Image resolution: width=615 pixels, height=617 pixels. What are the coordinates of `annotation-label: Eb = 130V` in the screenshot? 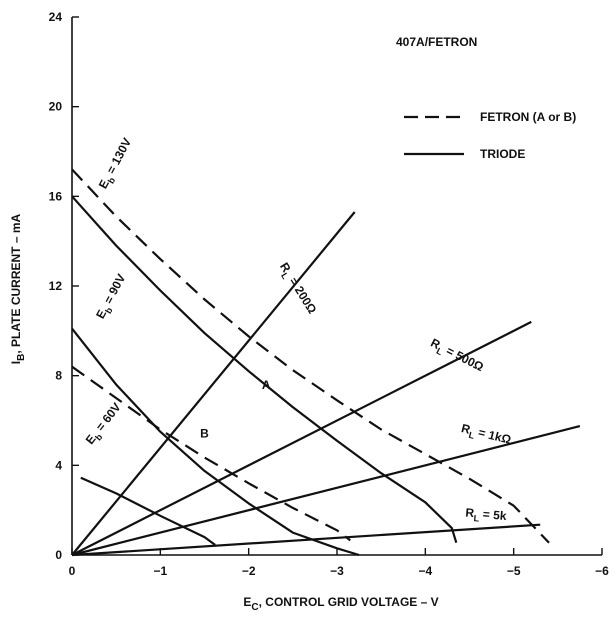 It's located at (116, 164).